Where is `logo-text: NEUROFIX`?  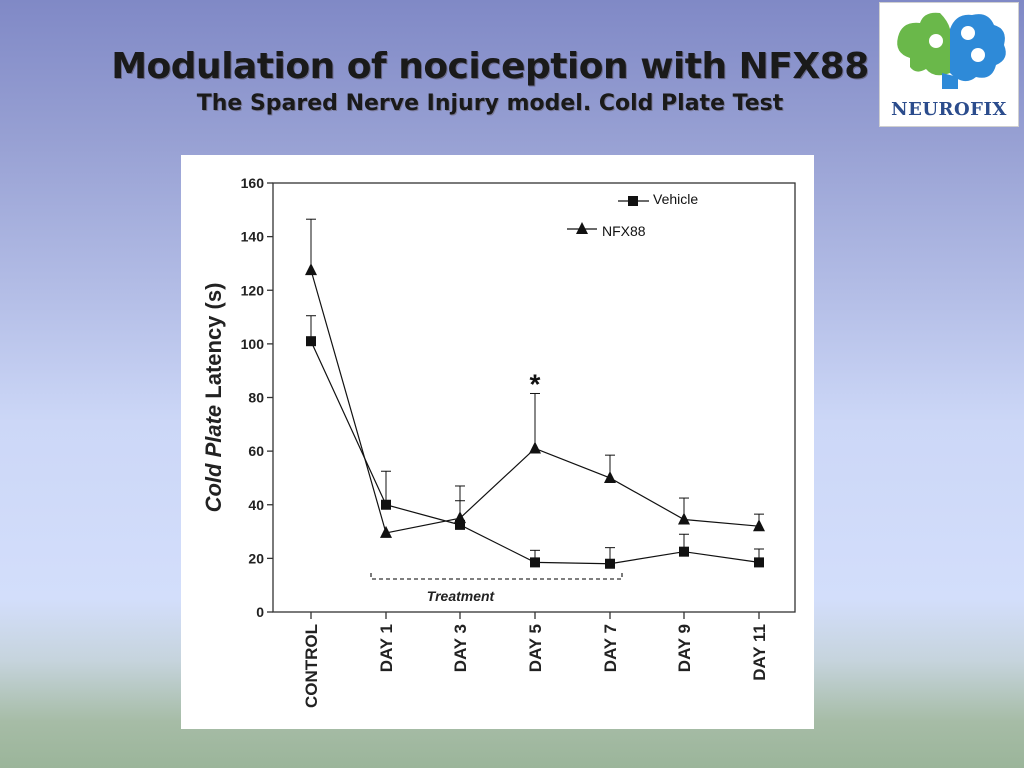
logo-text: NEUROFIX is located at coordinates (949, 109).